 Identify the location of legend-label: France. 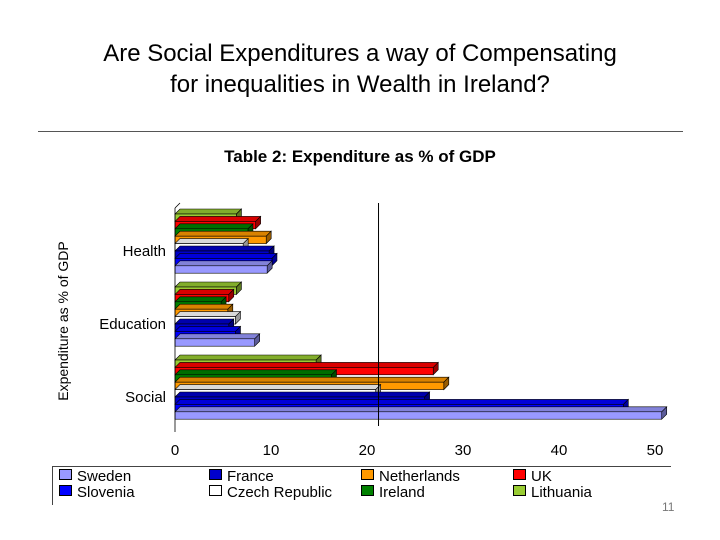
(250, 476).